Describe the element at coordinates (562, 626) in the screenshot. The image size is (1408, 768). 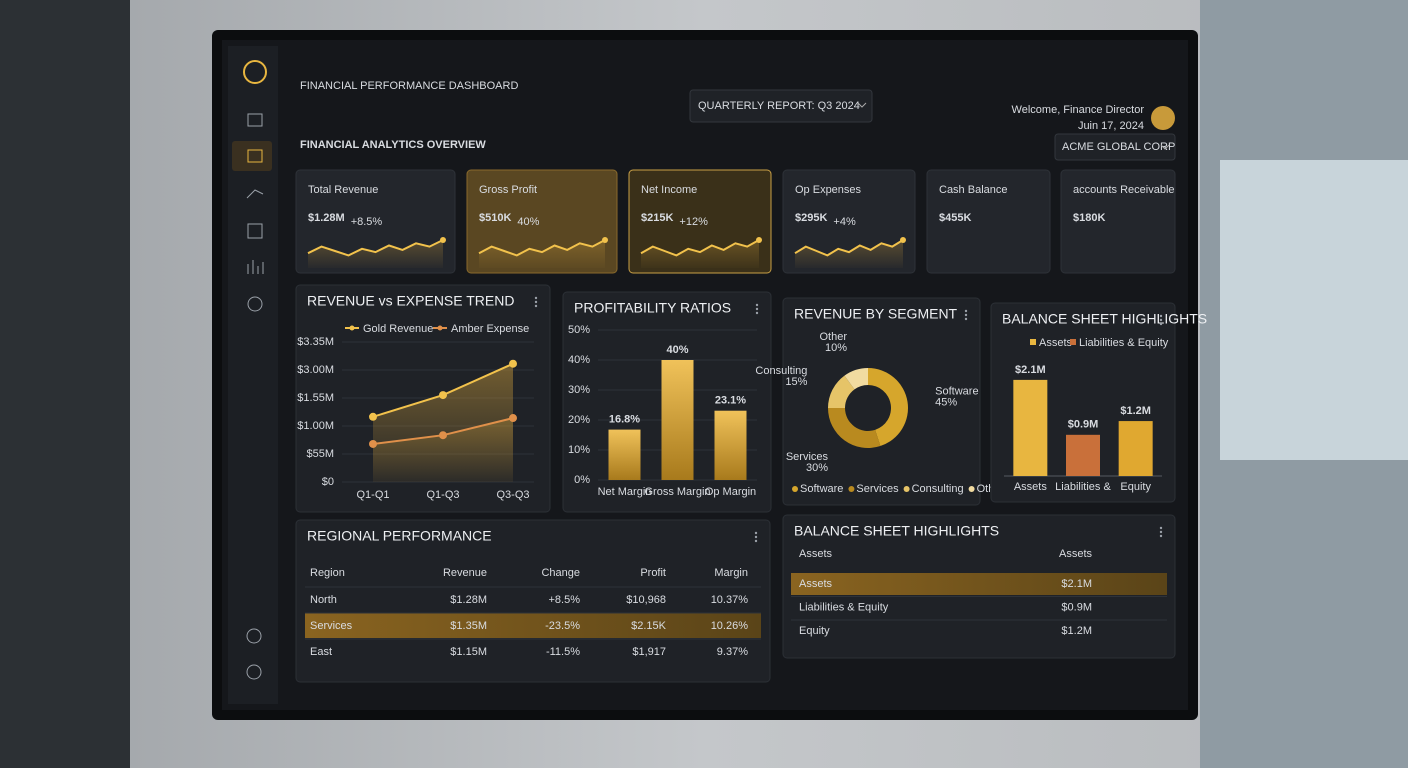
I see `table-cell: -23.5%` at that location.